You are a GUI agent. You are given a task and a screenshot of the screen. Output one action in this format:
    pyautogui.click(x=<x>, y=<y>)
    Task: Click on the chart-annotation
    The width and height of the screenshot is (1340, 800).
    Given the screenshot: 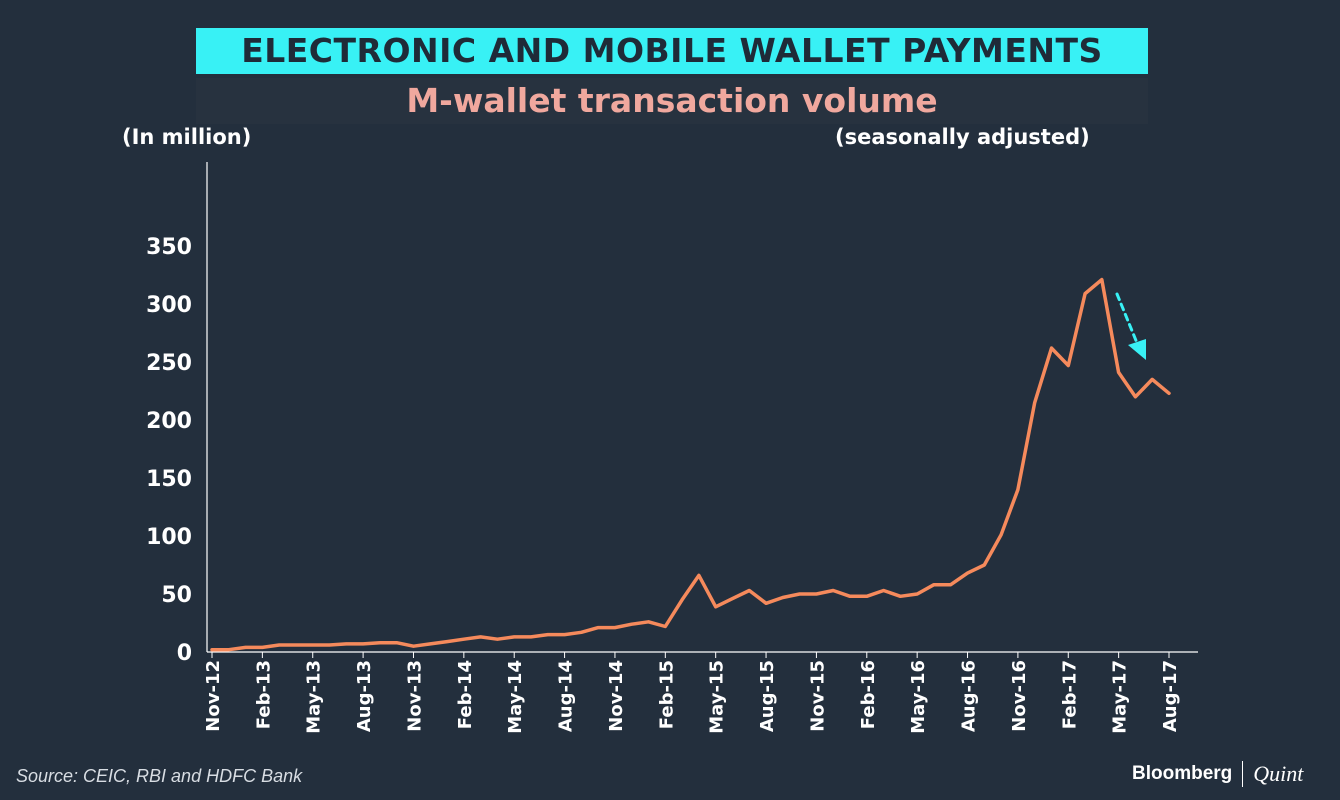 What is the action you would take?
    pyautogui.click(x=1130, y=326)
    